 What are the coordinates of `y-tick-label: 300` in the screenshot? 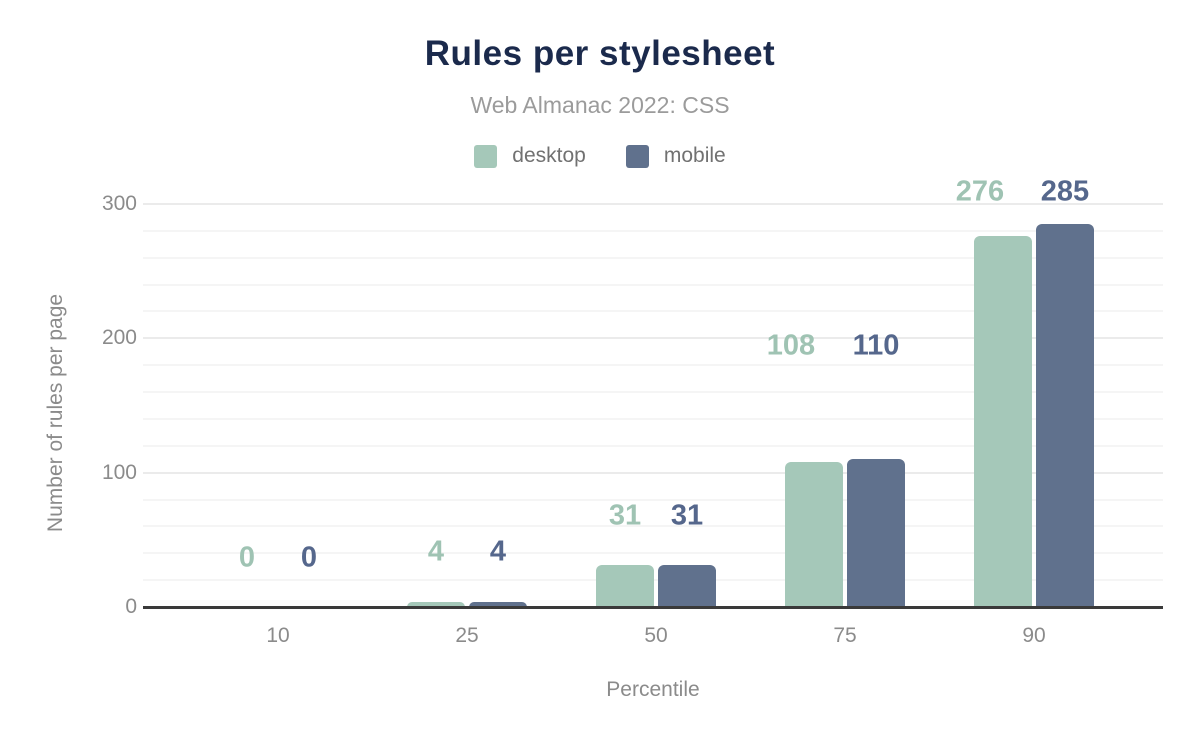 It's located at (119, 203).